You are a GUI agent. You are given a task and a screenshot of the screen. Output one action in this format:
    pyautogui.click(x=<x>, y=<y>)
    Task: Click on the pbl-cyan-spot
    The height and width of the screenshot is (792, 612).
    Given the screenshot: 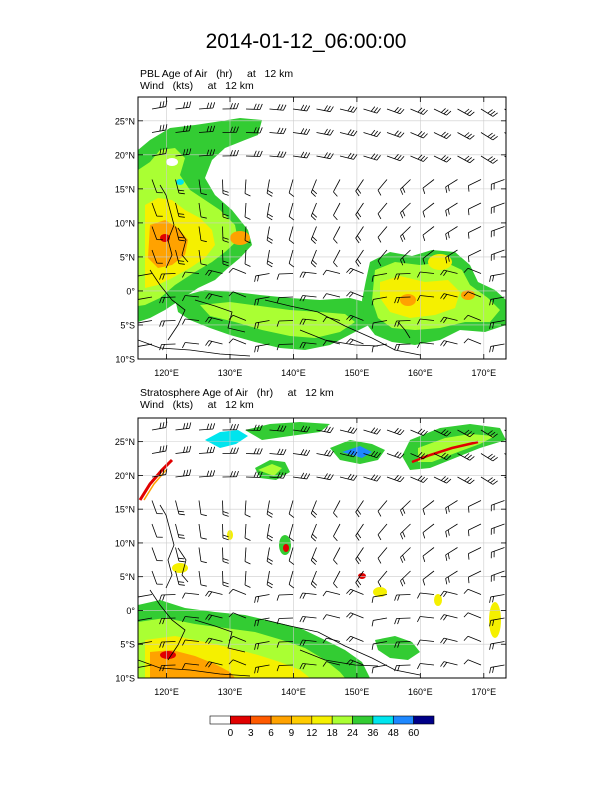 What is the action you would take?
    pyautogui.click(x=180, y=182)
    